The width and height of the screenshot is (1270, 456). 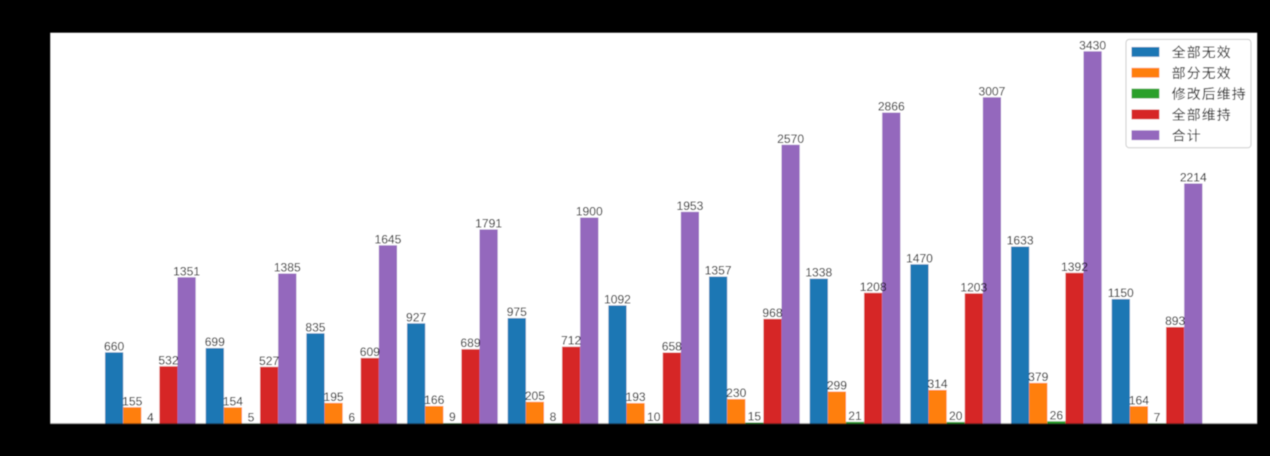 What do you see at coordinates (571, 341) in the screenshot?
I see `svg-text: 712` at bounding box center [571, 341].